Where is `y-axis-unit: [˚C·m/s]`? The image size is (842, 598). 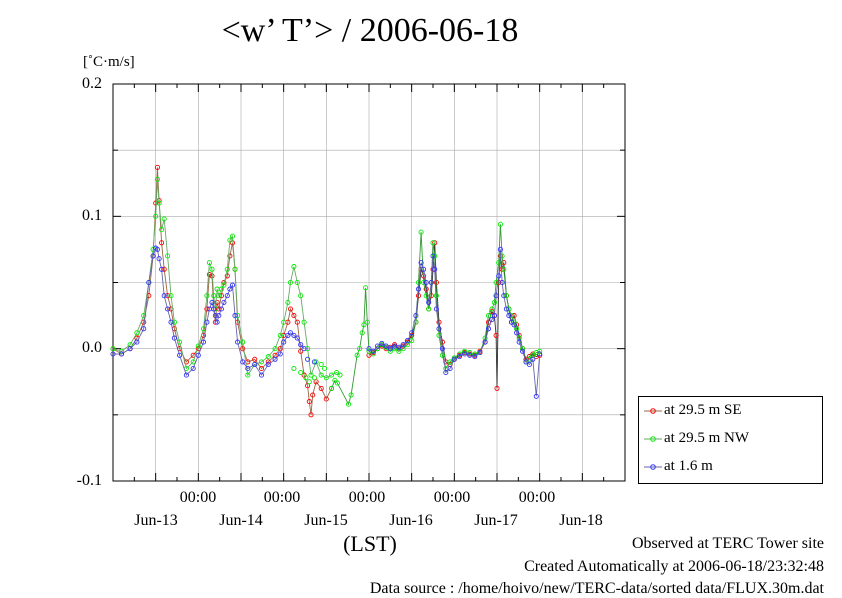
y-axis-unit: [˚C·m/s] is located at coordinates (109, 62).